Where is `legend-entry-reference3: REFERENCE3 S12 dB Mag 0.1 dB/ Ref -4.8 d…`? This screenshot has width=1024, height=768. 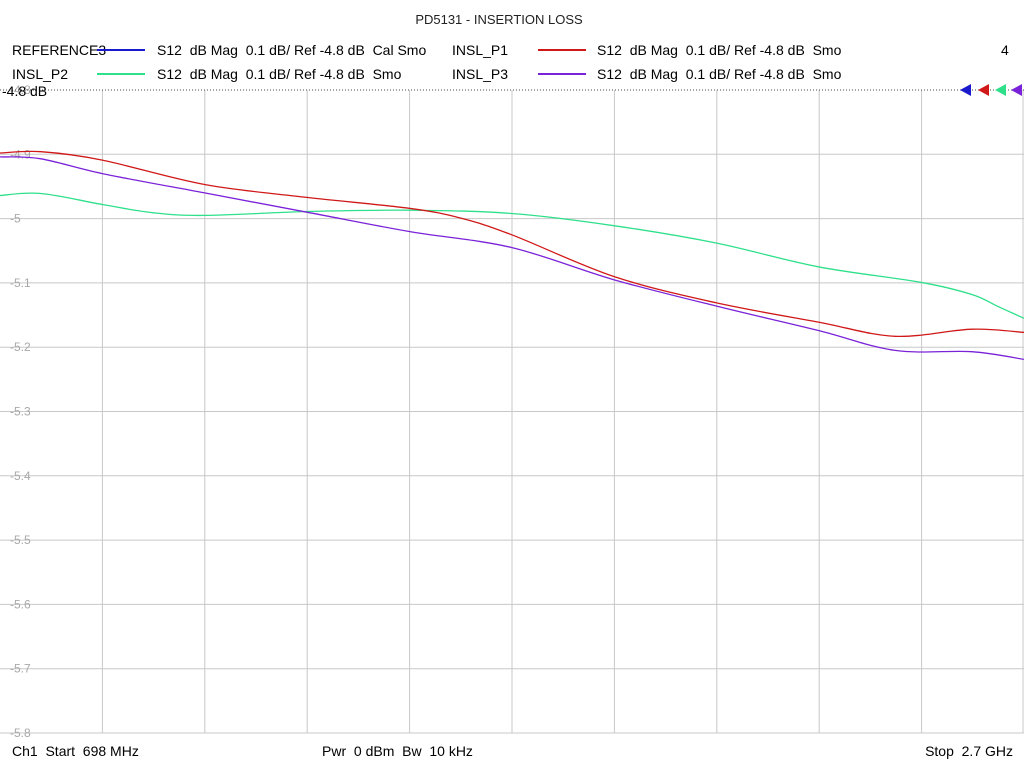 legend-entry-reference3: REFERENCE3 S12 dB Mag 0.1 dB/ Ref -4.8 d… is located at coordinates (219, 50).